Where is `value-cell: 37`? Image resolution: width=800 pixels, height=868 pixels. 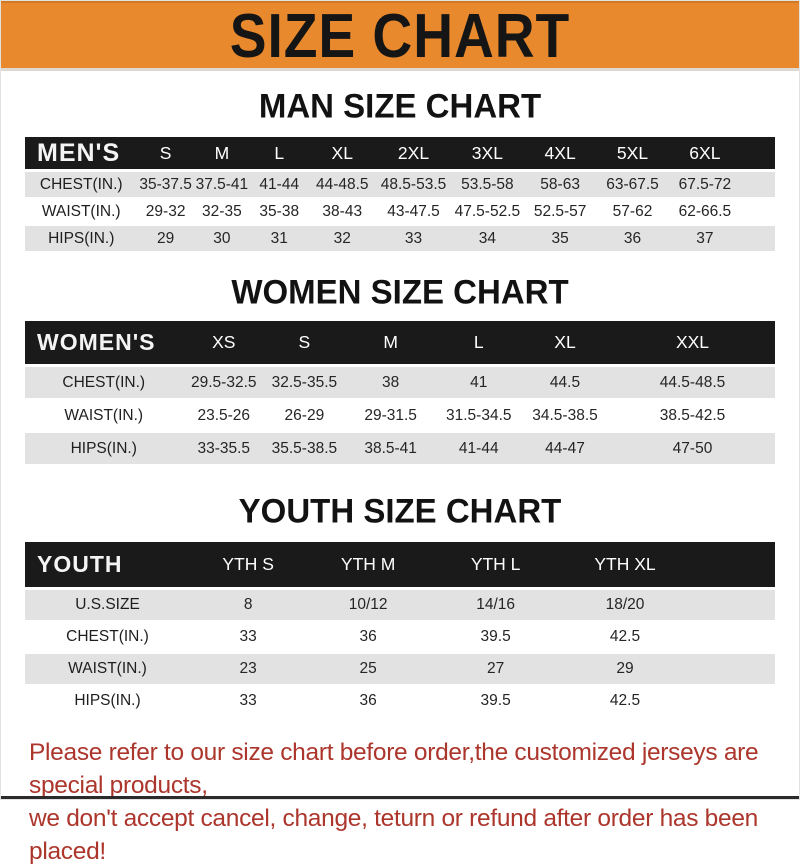 value-cell: 37 is located at coordinates (705, 237).